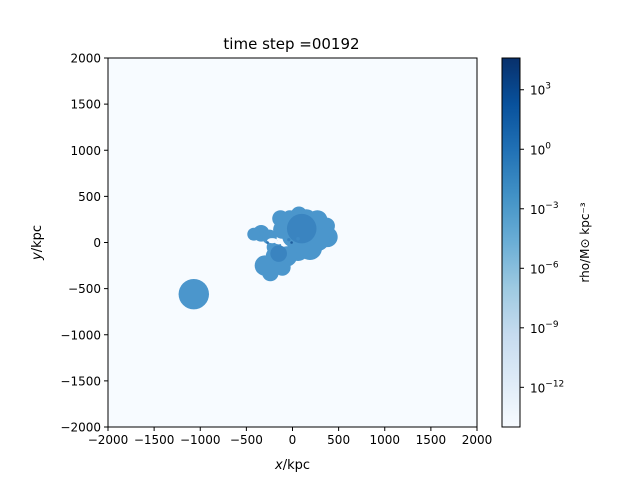  What do you see at coordinates (542, 238) in the screenshot?
I see `colorbar-ticks: 10³ 10⁰ 10⁻³ 10⁻⁶ 10⁻⁹ 10⁻¹²` at bounding box center [542, 238].